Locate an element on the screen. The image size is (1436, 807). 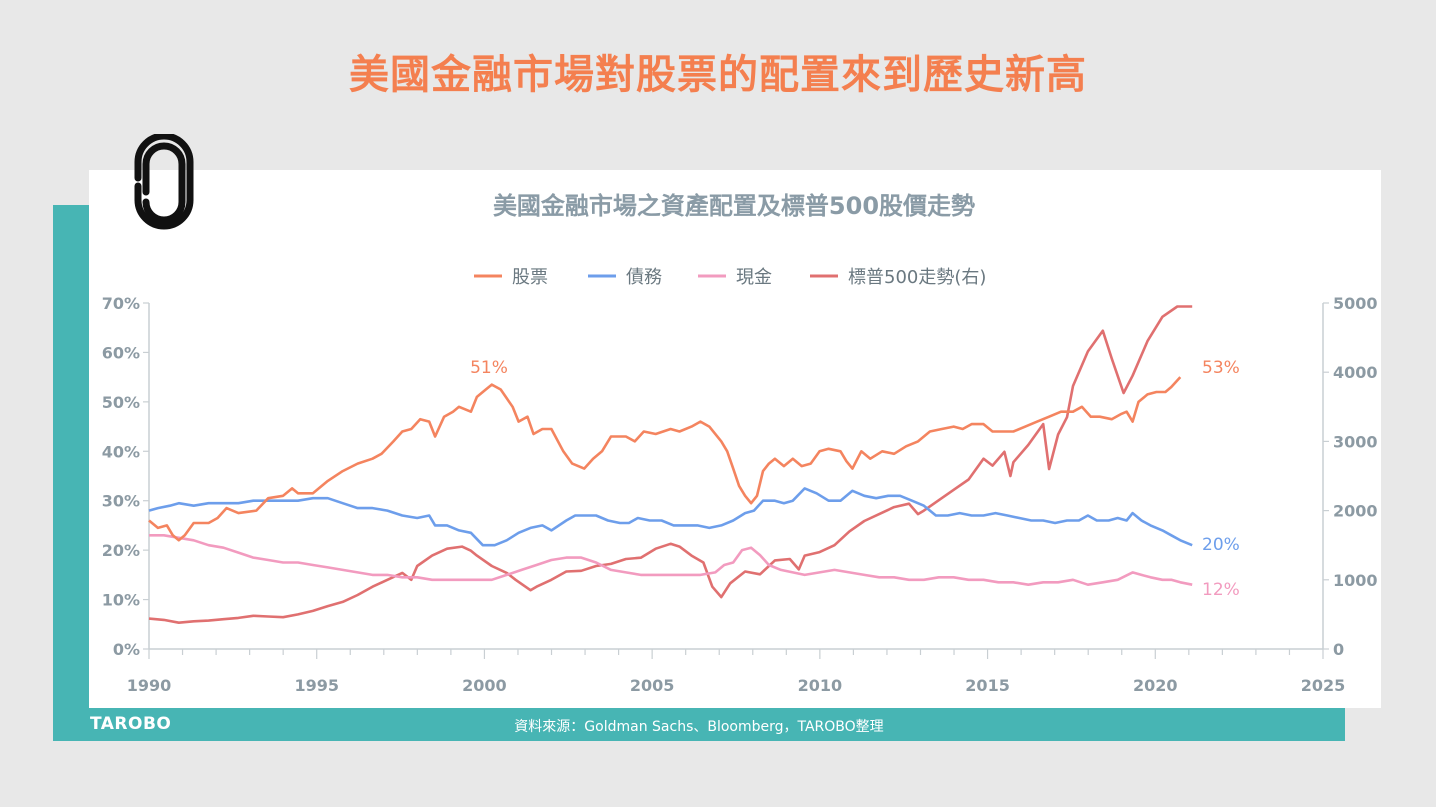
x-tick-label: 2005 is located at coordinates (652, 685).